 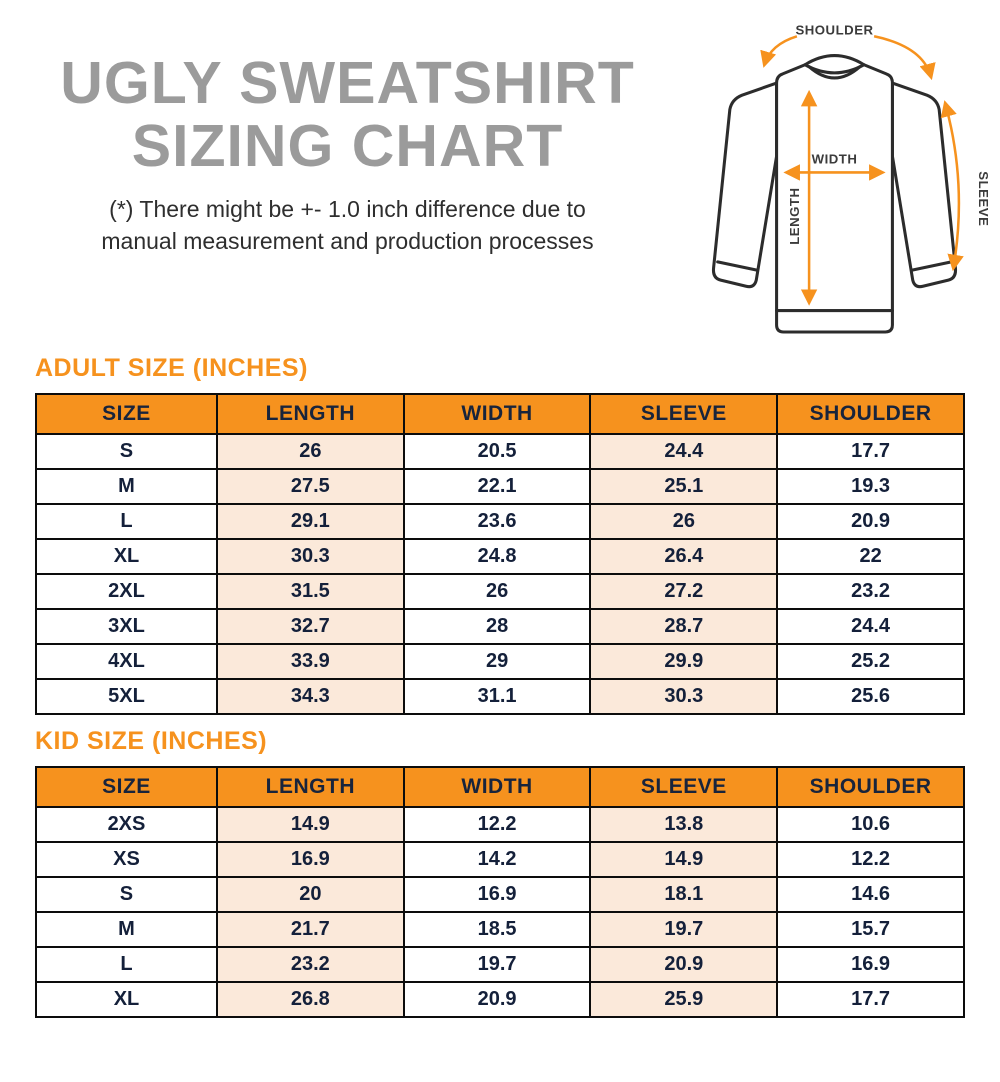 I want to click on size-row-2xl: 2XL 31.5 26 27.2 23.2, so click(x=500, y=591).